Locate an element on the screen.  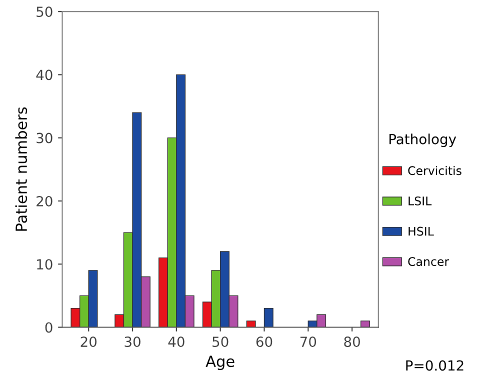
y-axis-title: Patient numbers is located at coordinates (21, 169).